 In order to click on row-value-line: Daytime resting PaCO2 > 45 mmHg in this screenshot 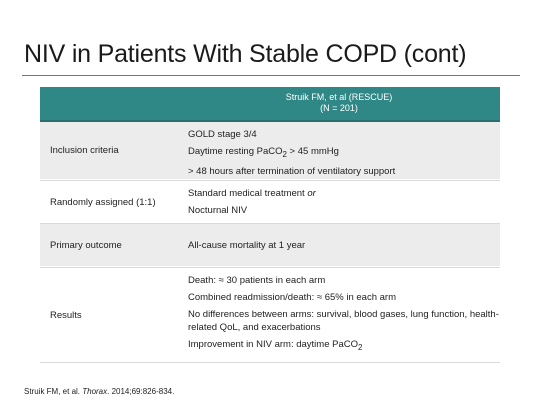, I will do `click(263, 152)`.